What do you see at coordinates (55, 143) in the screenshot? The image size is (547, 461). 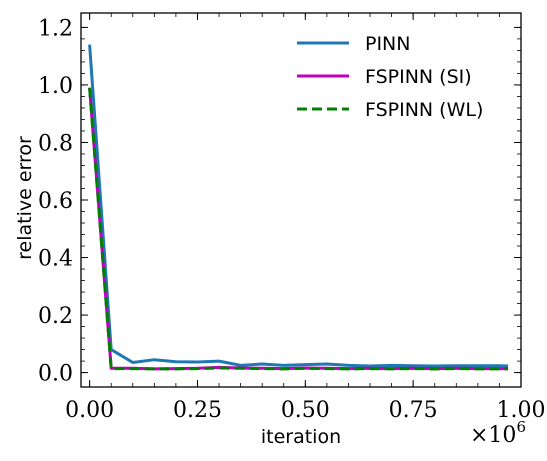 I see `y-tick-label: 0.8` at bounding box center [55, 143].